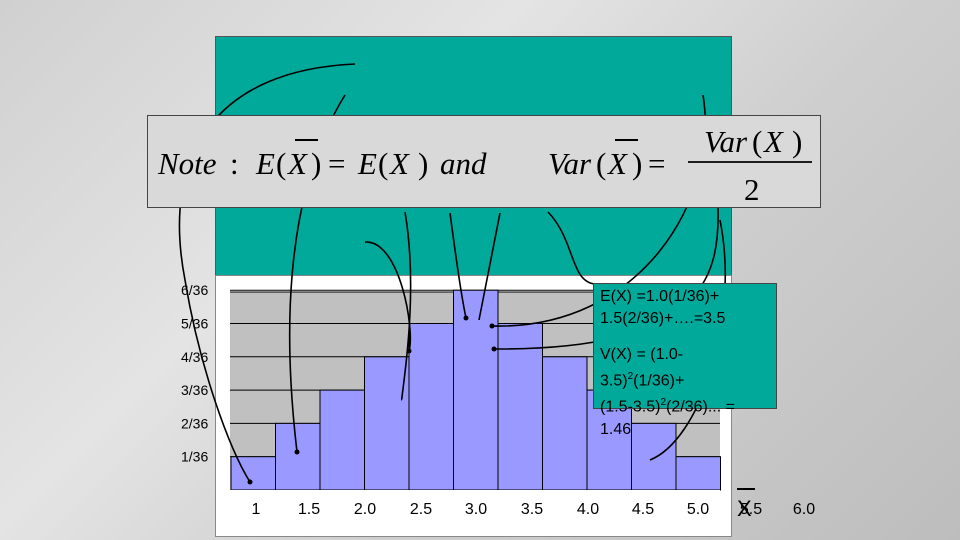  I want to click on arrow-to-bar-2.5, so click(388, 296).